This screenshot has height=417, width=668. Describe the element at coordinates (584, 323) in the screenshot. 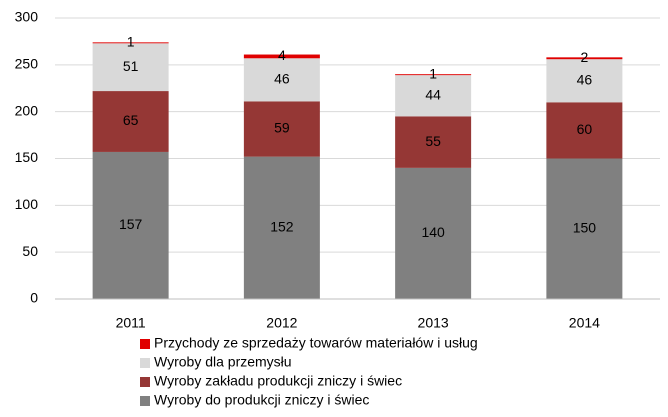

I see `x-tick-label: 2014` at that location.